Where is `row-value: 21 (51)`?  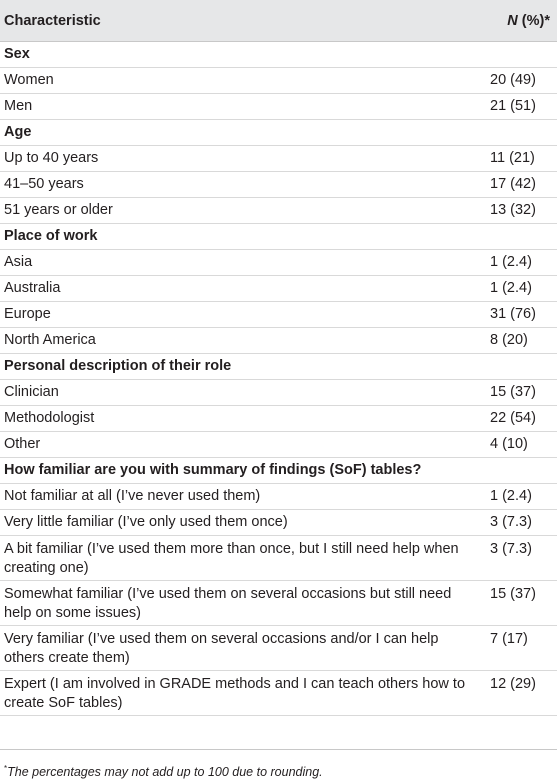 row-value: 21 (51) is located at coordinates (513, 106).